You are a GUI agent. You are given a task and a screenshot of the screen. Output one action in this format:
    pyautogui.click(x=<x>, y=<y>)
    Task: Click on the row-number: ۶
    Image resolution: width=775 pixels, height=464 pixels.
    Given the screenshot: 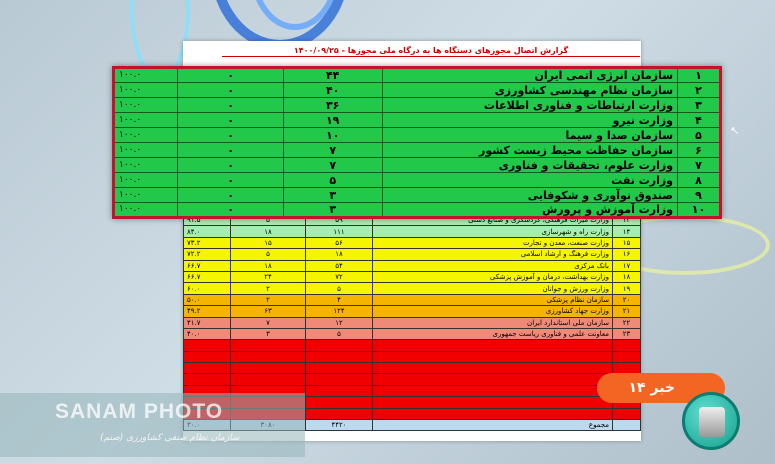 What is the action you would take?
    pyautogui.click(x=699, y=150)
    